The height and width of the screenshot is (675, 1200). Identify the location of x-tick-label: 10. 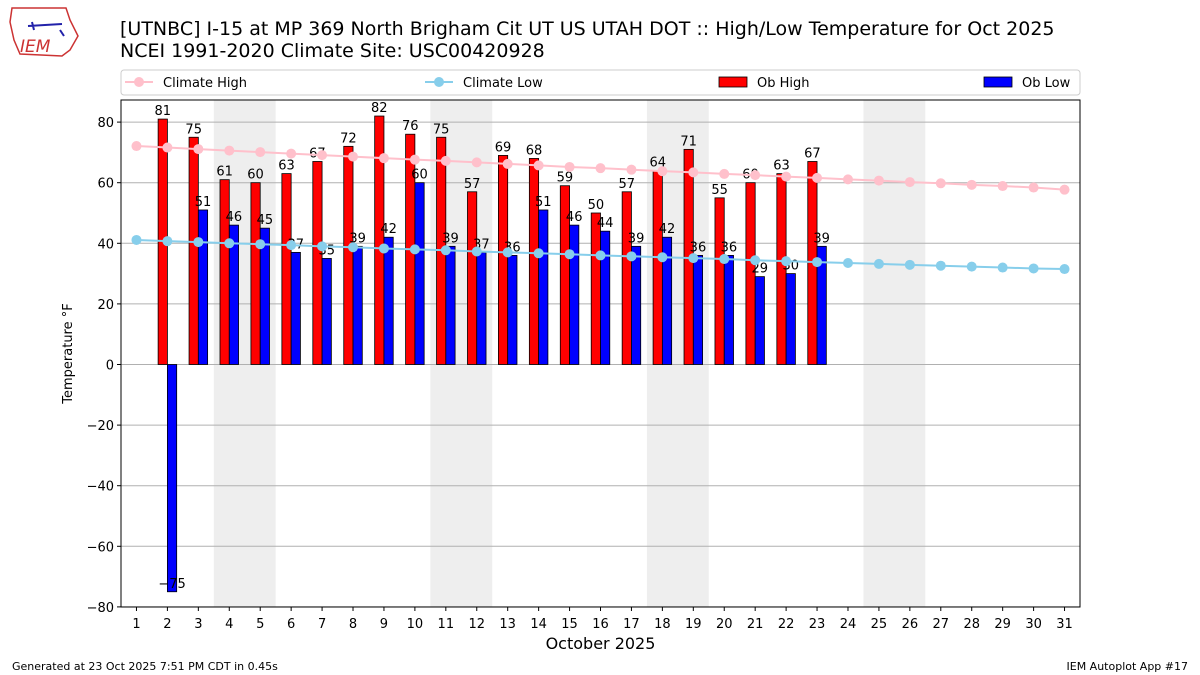
(415, 624).